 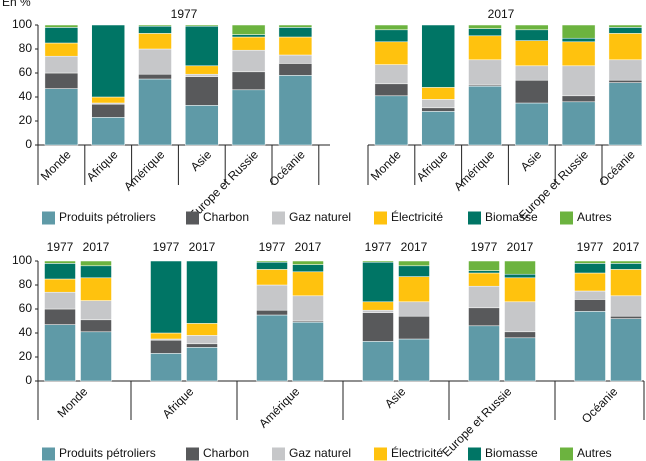 What do you see at coordinates (511, 453) in the screenshot?
I see `legend-label: Biomasse` at bounding box center [511, 453].